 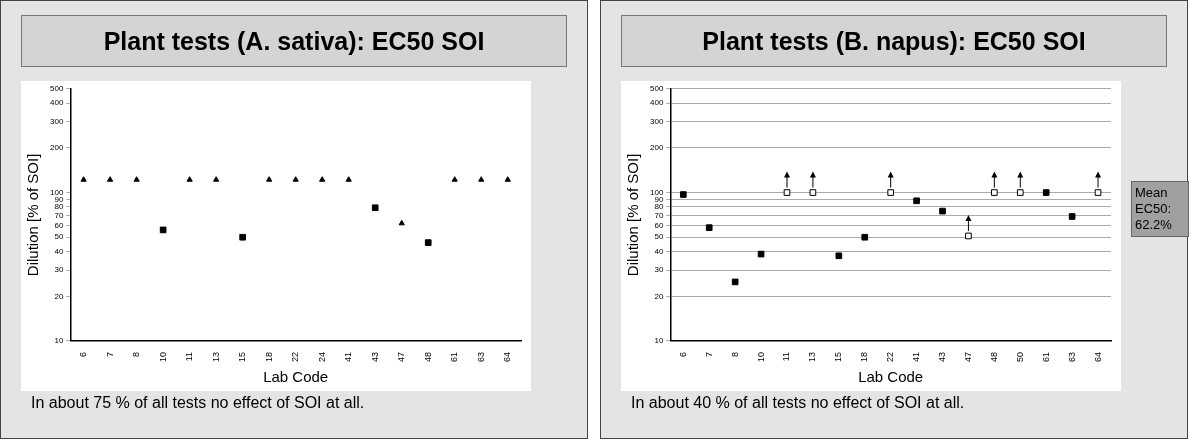 I want to click on y-tick-label: 300, so click(x=656, y=121).